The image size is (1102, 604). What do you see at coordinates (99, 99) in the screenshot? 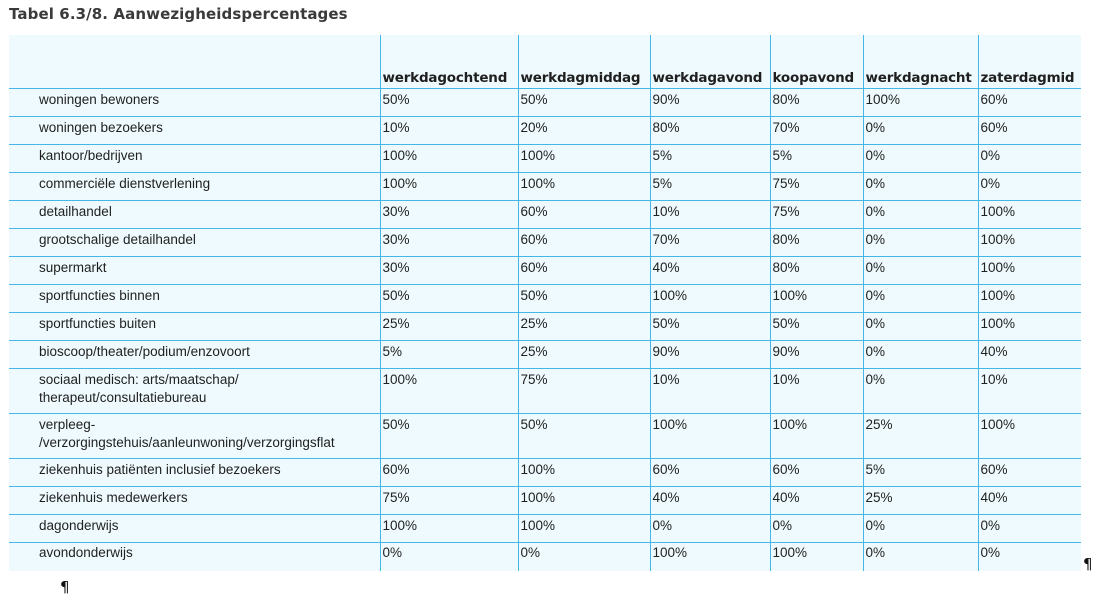
I see `row-label-line: woningen bewoners` at bounding box center [99, 99].